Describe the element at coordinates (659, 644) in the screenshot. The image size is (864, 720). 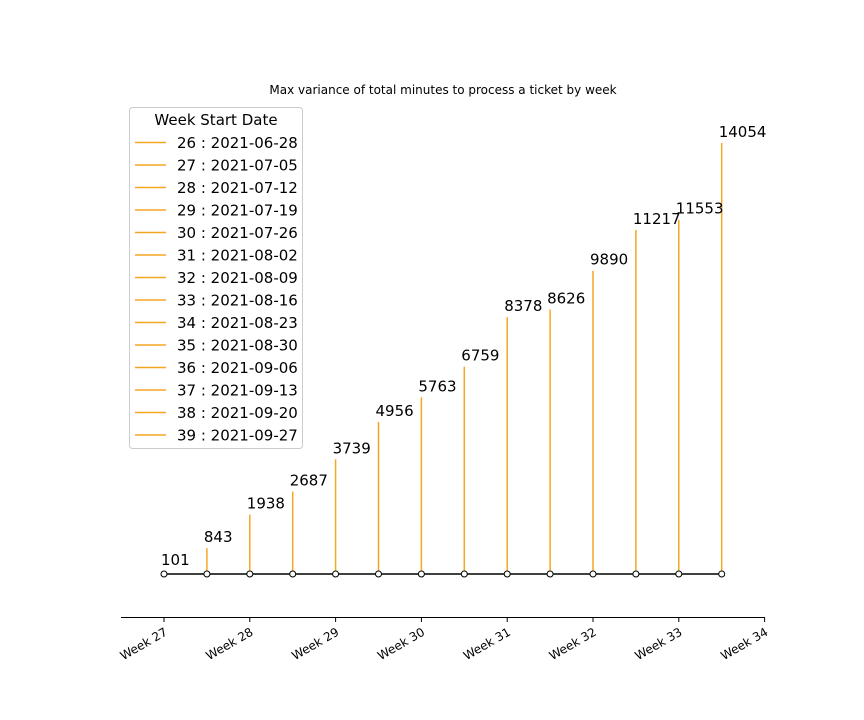
I see `x-tick-label-6: Week 33` at that location.